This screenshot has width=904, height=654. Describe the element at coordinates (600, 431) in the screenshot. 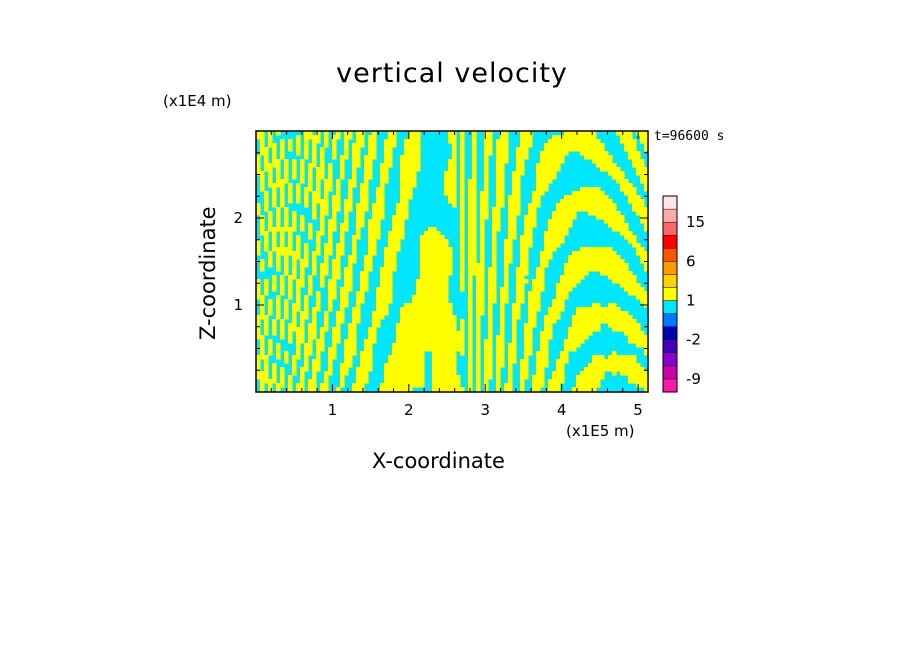

I see `x-axis-unit: (x1E5 m)` at that location.